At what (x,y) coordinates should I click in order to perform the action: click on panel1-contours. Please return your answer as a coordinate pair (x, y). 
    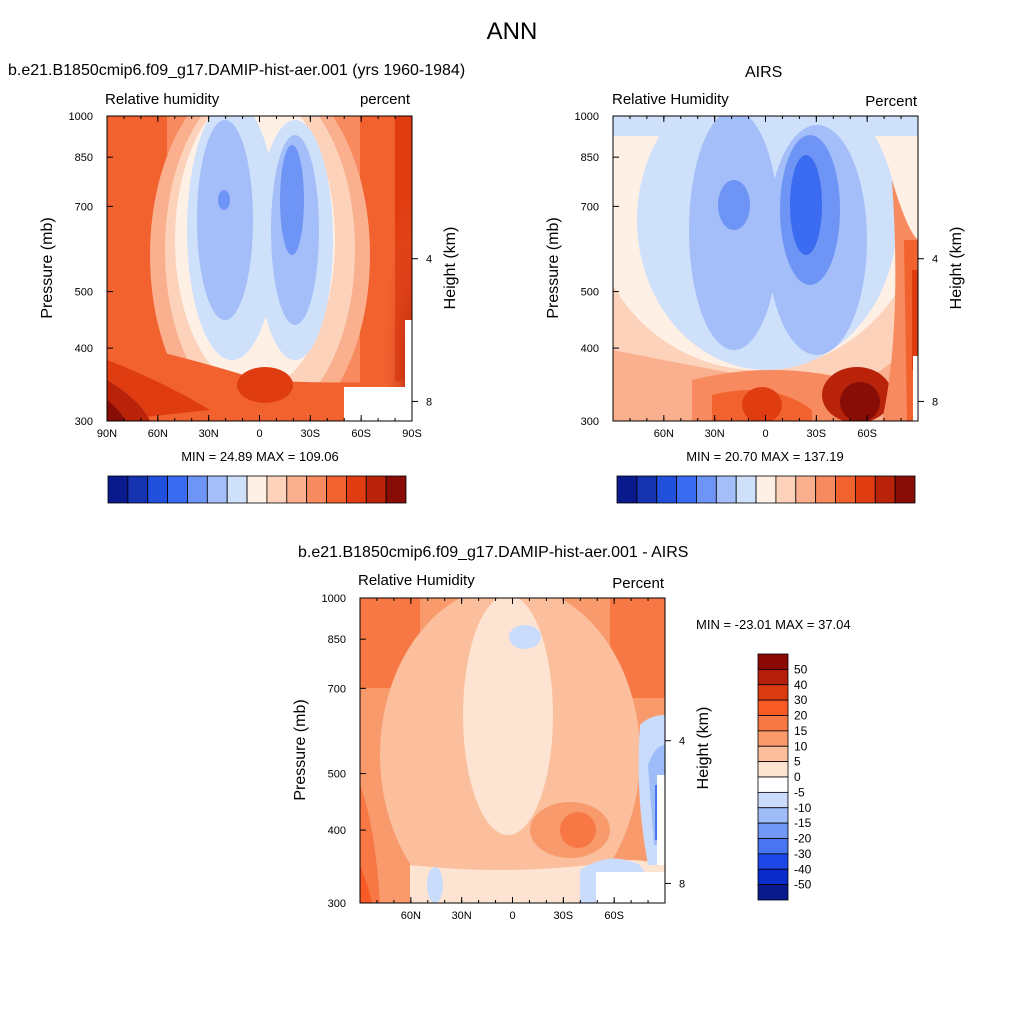
    Looking at the image, I should click on (259, 268).